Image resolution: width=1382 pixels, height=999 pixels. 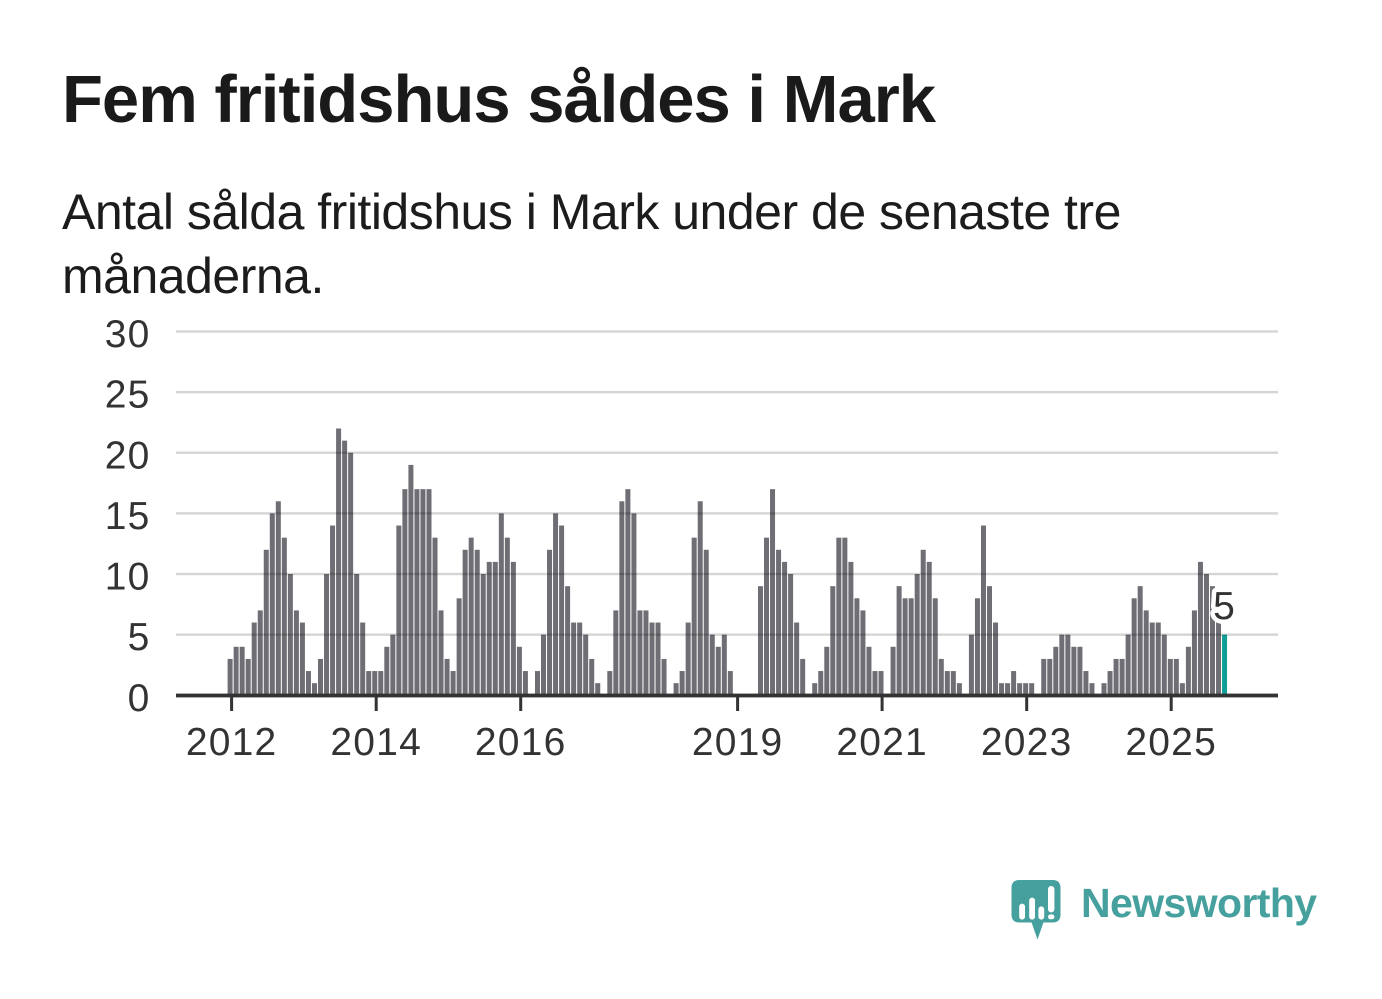 I want to click on svg-text: Fem fritidshus såldes i Mark, so click(x=499, y=99).